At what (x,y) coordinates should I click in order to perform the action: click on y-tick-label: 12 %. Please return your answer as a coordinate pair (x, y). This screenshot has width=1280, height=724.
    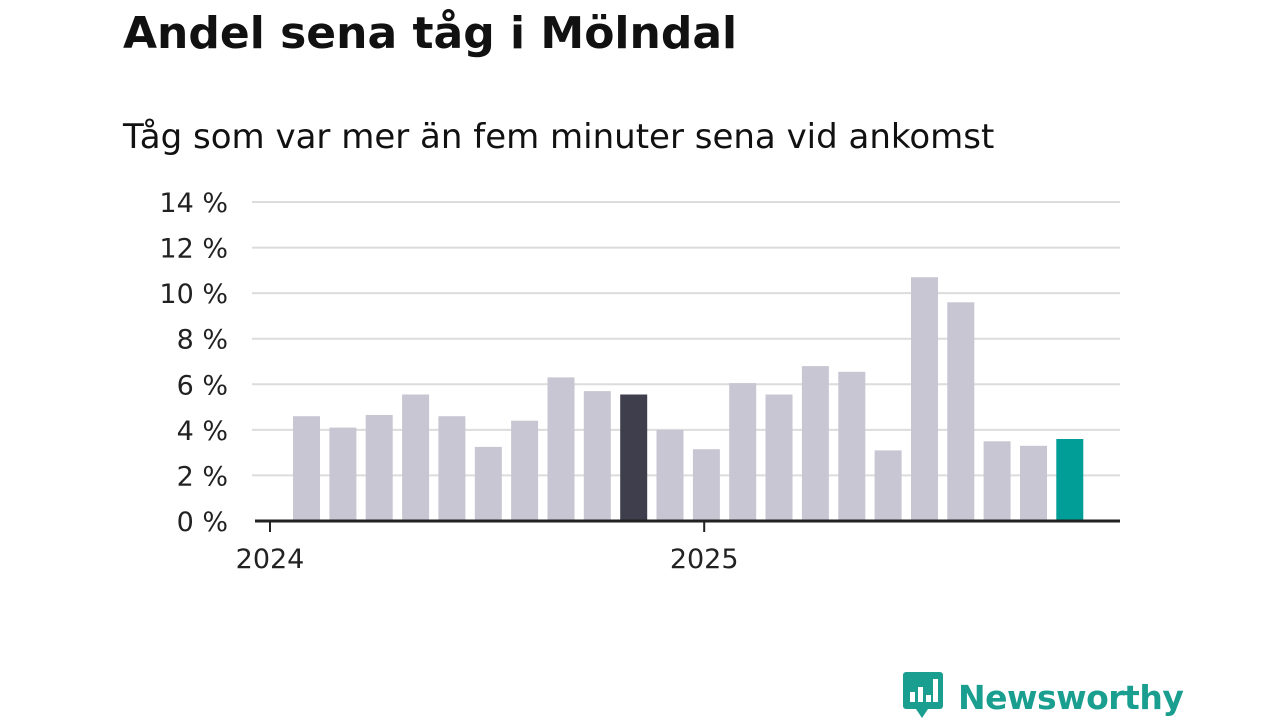
    Looking at the image, I should click on (193, 249).